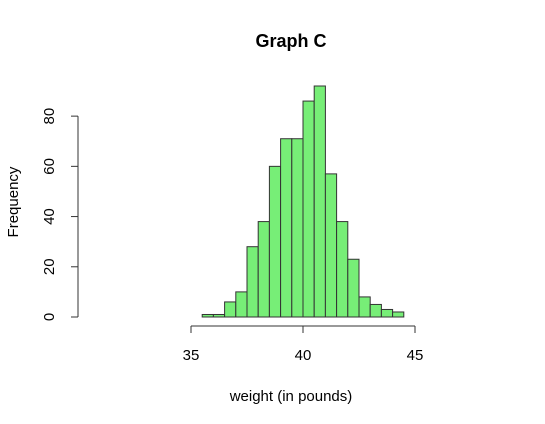 The width and height of the screenshot is (545, 424). Describe the element at coordinates (49, 317) in the screenshot. I see `y-tick-label: 0` at that location.